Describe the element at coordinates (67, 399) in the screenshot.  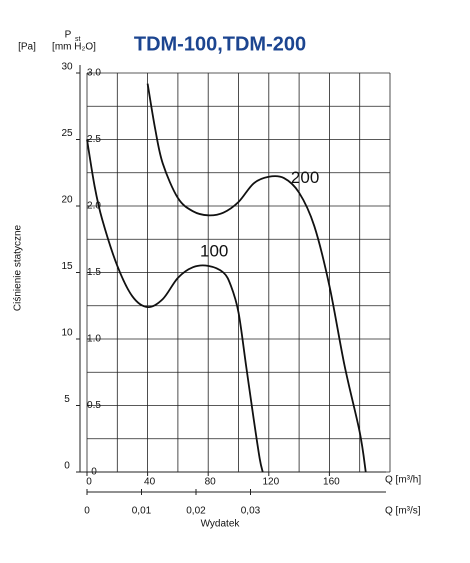
I see `y-tick-label: 5` at that location.